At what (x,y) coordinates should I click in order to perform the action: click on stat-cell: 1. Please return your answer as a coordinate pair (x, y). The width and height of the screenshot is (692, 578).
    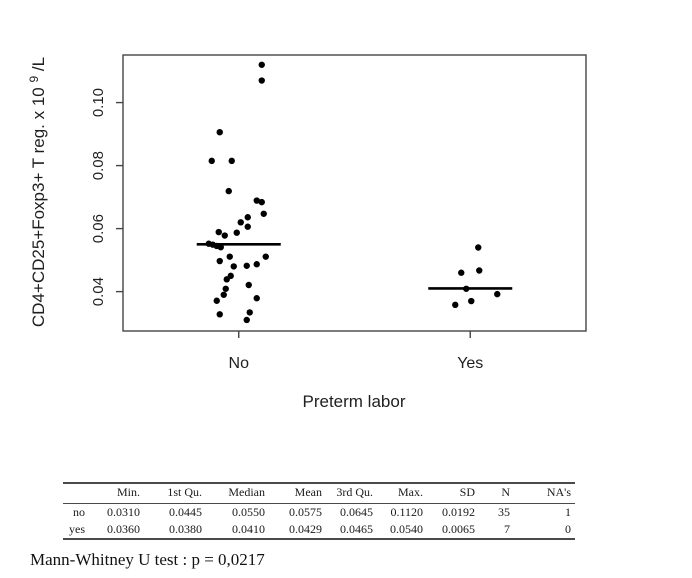
    Looking at the image, I should click on (568, 512).